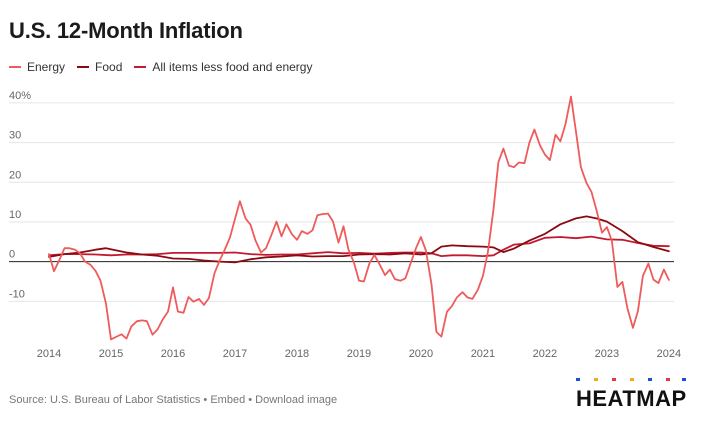 The height and width of the screenshot is (423, 706). What do you see at coordinates (421, 354) in the screenshot?
I see `x-tick-label: 2020` at bounding box center [421, 354].